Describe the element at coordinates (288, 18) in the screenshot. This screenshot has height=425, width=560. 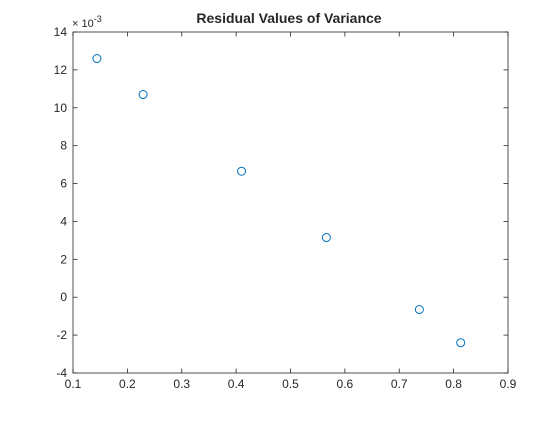
I see `chart-title: Residual Values of Variance` at that location.